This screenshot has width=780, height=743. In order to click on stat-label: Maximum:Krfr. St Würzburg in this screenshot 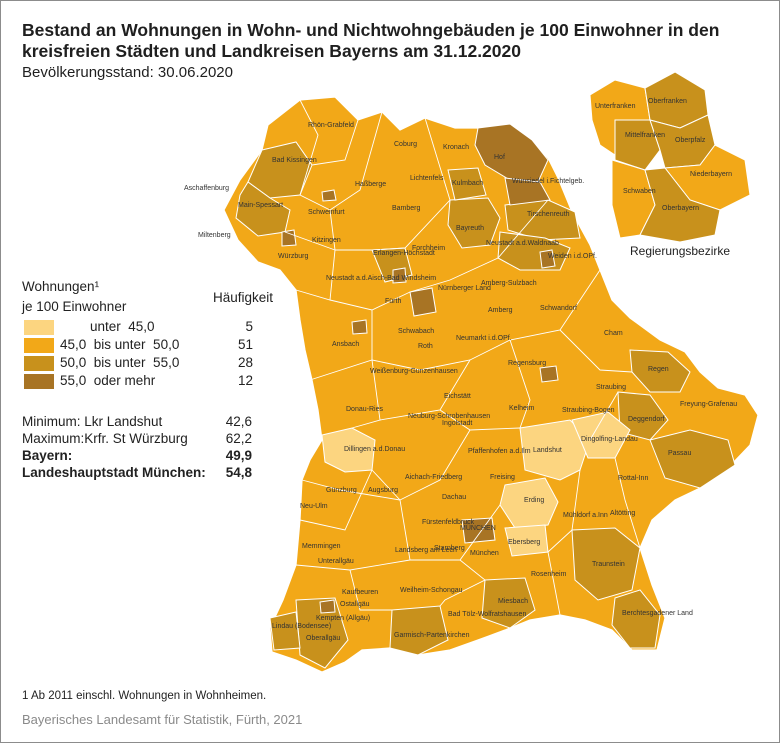, I will do `click(105, 438)`.